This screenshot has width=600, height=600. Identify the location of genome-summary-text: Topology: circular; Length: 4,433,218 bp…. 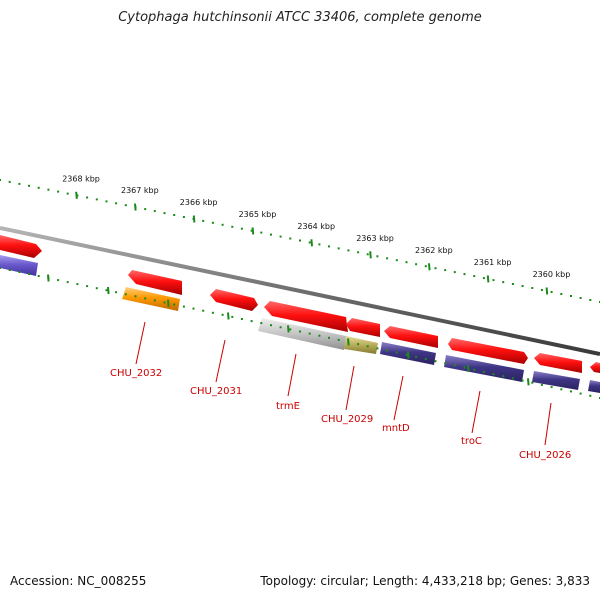
(425, 581).